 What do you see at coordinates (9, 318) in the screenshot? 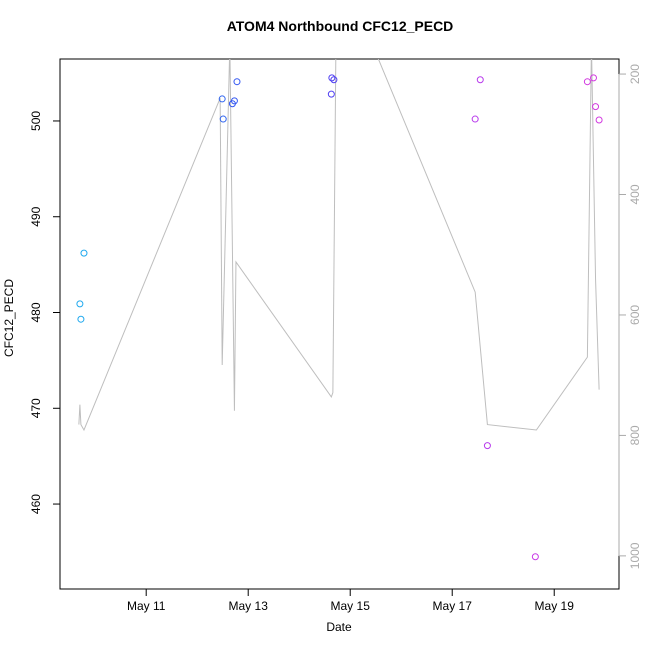
I see `y-axis-label: CFC12_PECD` at bounding box center [9, 318].